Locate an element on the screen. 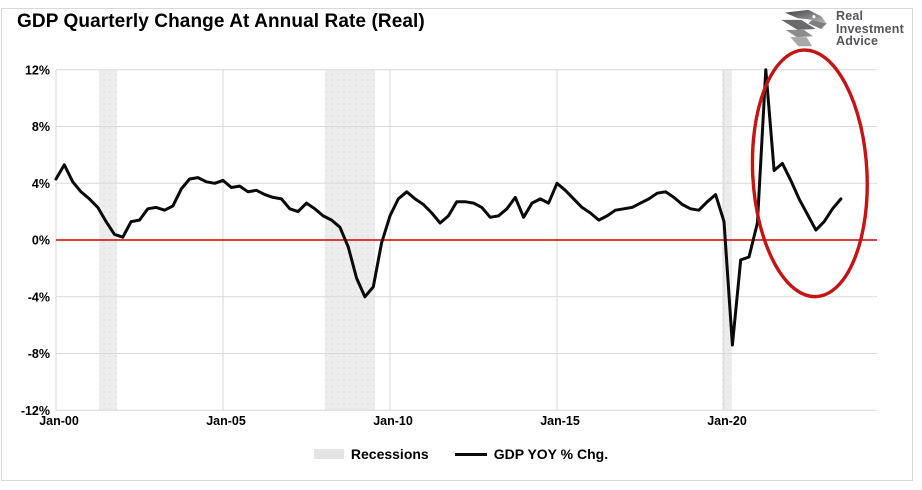 The width and height of the screenshot is (922, 490). x-tick-label: Jan-10 is located at coordinates (393, 421).